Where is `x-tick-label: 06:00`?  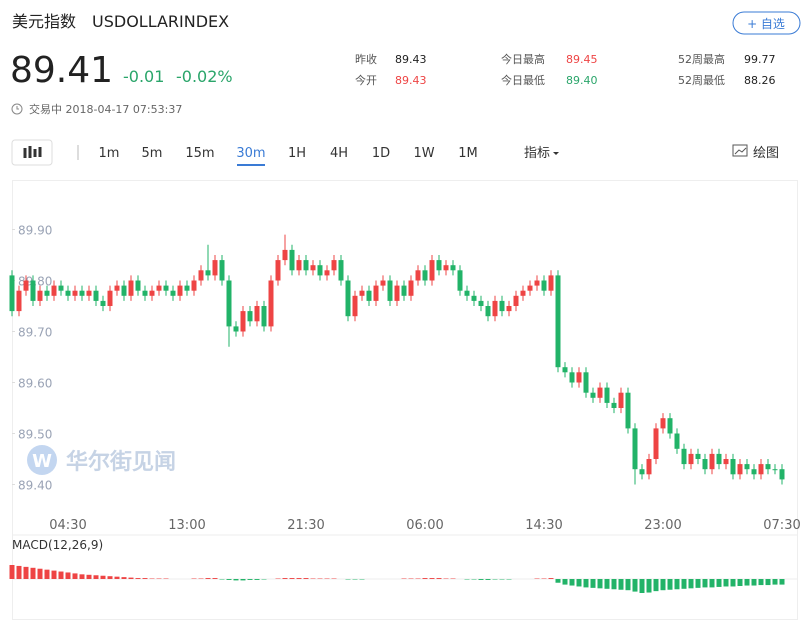 x-tick-label: 06:00 is located at coordinates (424, 525).